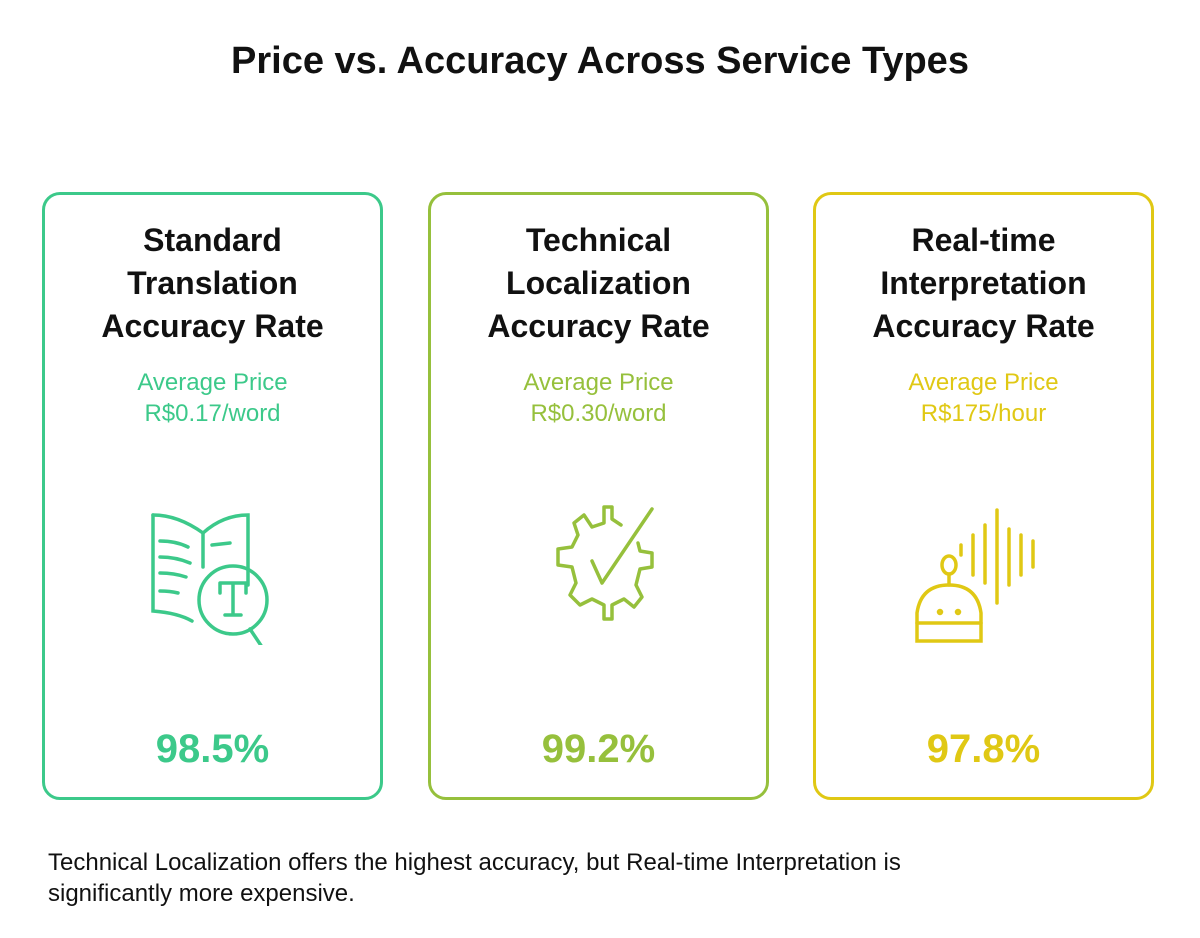 This screenshot has width=1200, height=938. What do you see at coordinates (983, 749) in the screenshot?
I see `accuracy-value: 97.8%` at bounding box center [983, 749].